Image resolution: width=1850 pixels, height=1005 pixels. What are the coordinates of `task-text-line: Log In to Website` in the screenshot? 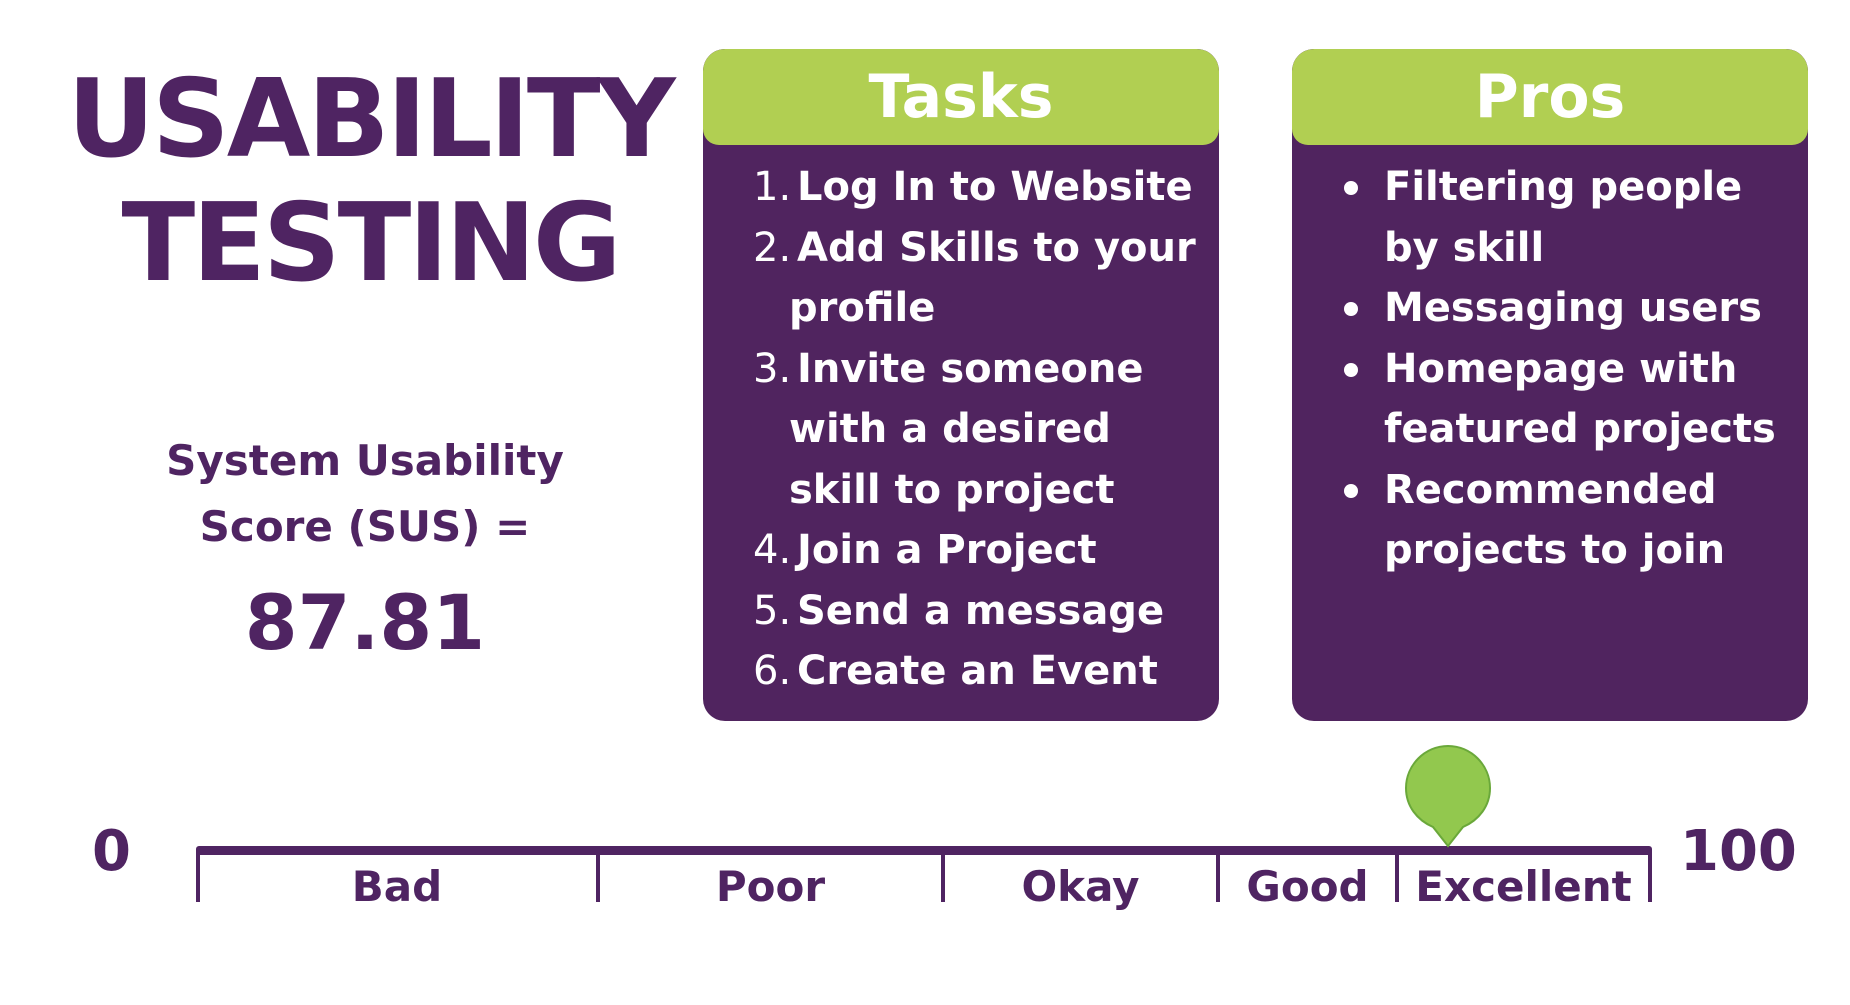 It's located at (995, 187).